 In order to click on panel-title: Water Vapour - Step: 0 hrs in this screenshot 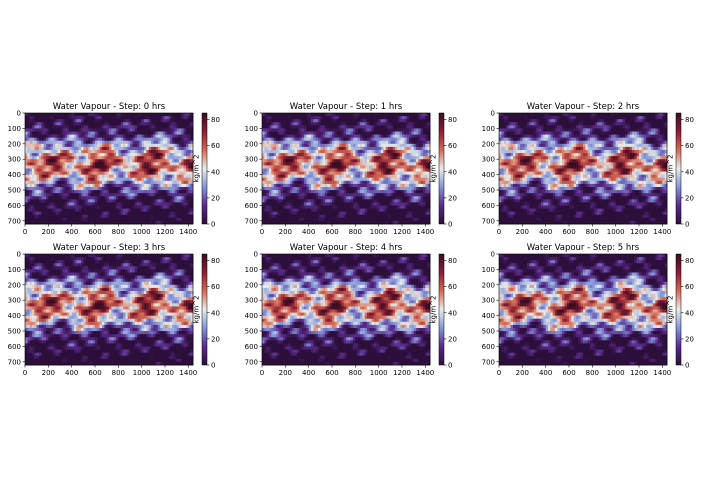, I will do `click(109, 107)`.